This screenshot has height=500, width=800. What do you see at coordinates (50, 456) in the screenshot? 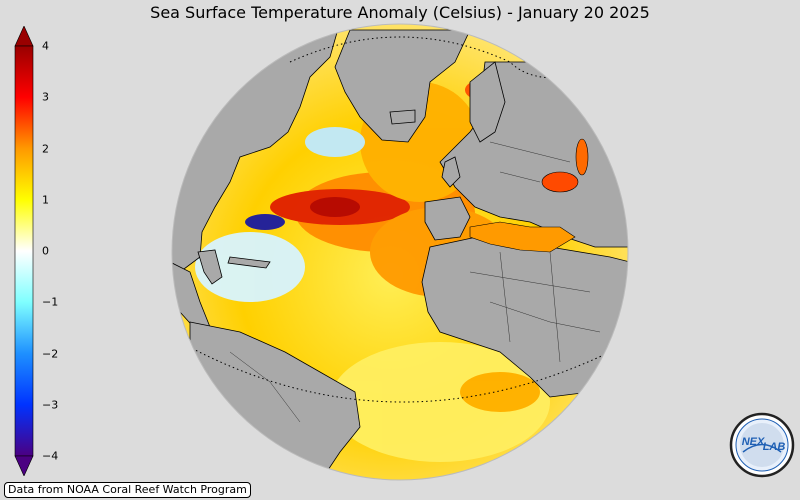
I see `colorbar-tick-label: −4` at bounding box center [50, 456].